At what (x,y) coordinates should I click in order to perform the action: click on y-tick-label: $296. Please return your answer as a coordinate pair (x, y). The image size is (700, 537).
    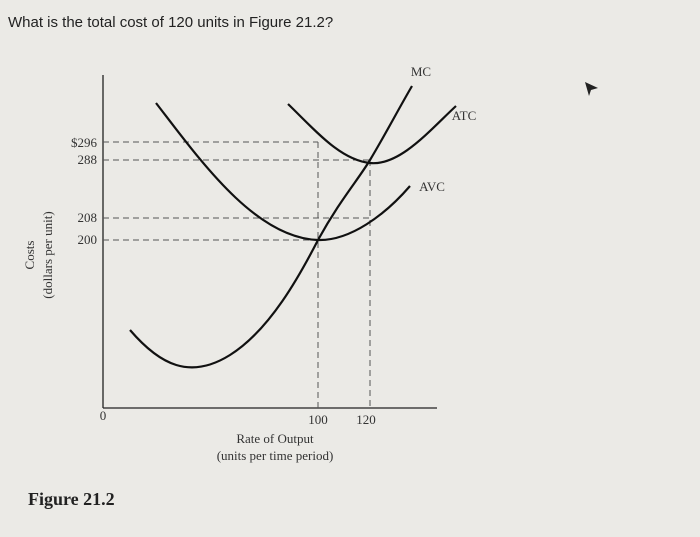
    Looking at the image, I should click on (84, 142).